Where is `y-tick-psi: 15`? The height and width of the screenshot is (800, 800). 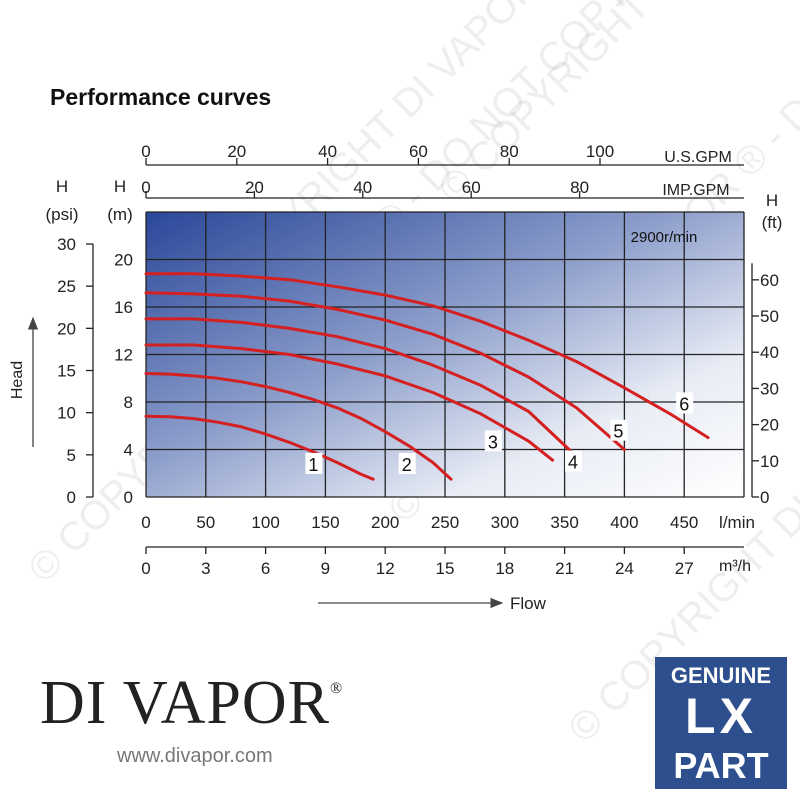
y-tick-psi: 15 is located at coordinates (66, 371).